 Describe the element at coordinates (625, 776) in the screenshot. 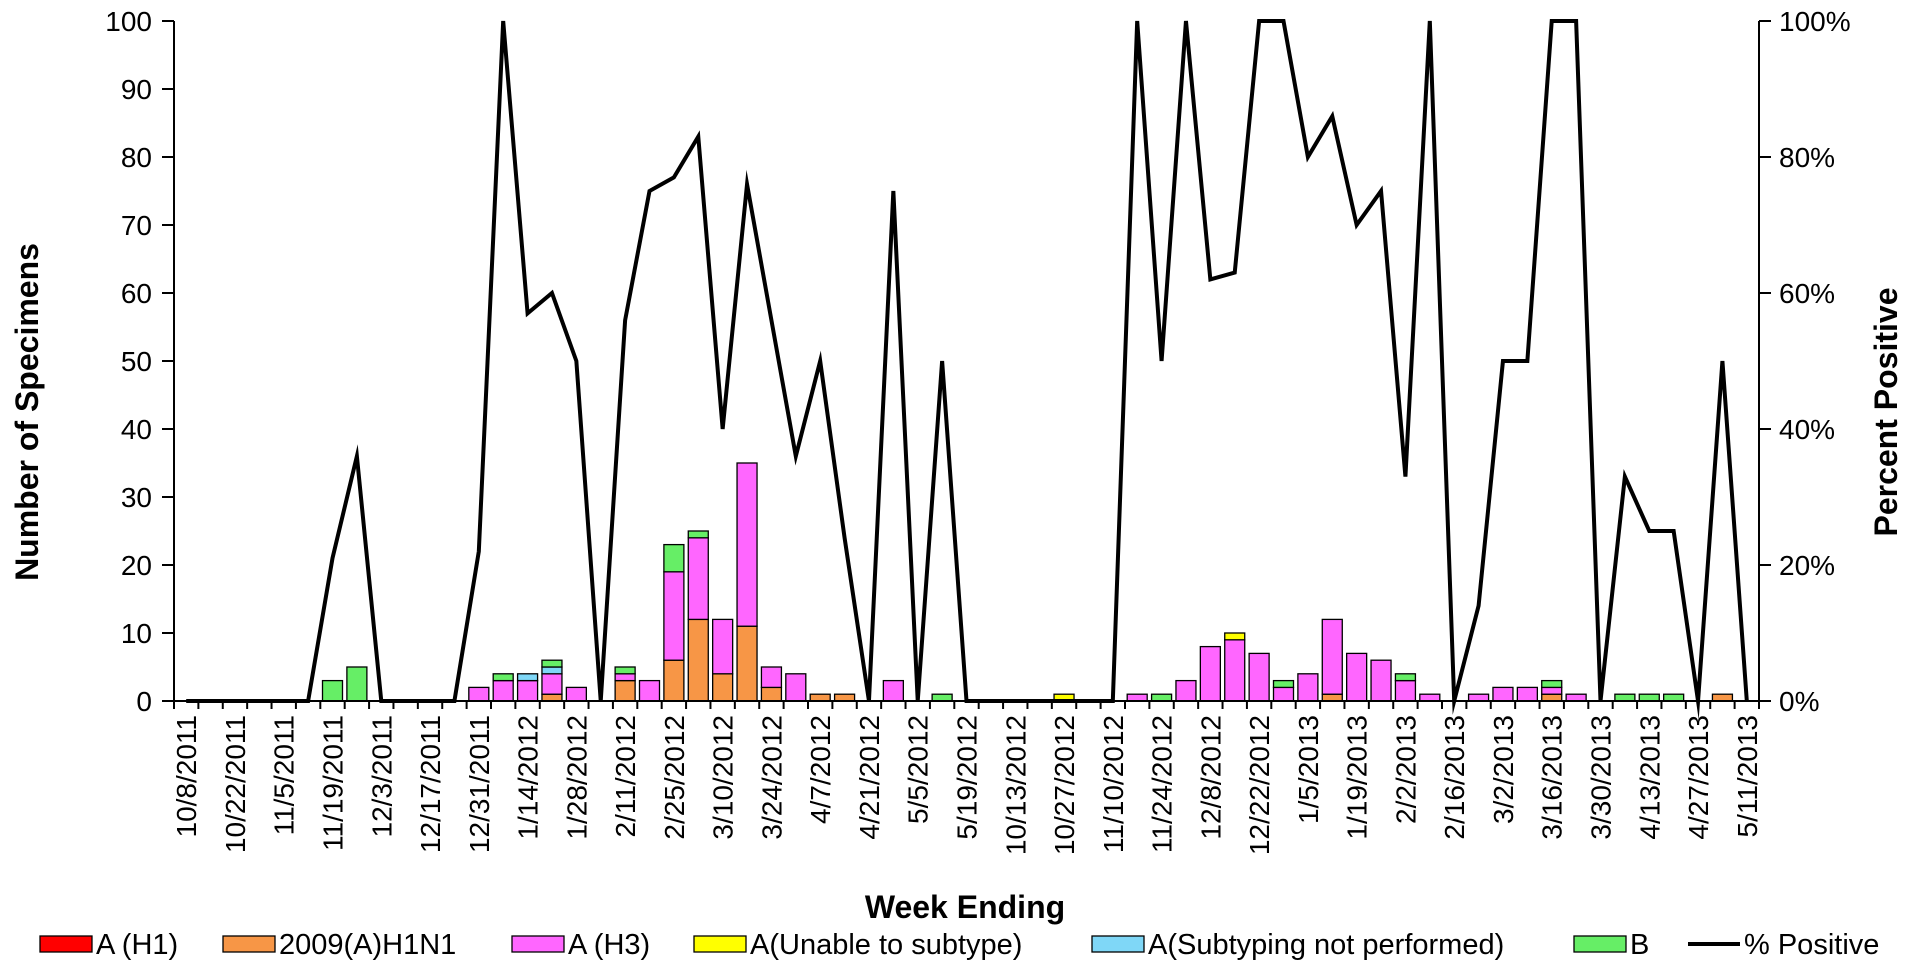

I see `x-tick-label: 2/11/2012` at that location.